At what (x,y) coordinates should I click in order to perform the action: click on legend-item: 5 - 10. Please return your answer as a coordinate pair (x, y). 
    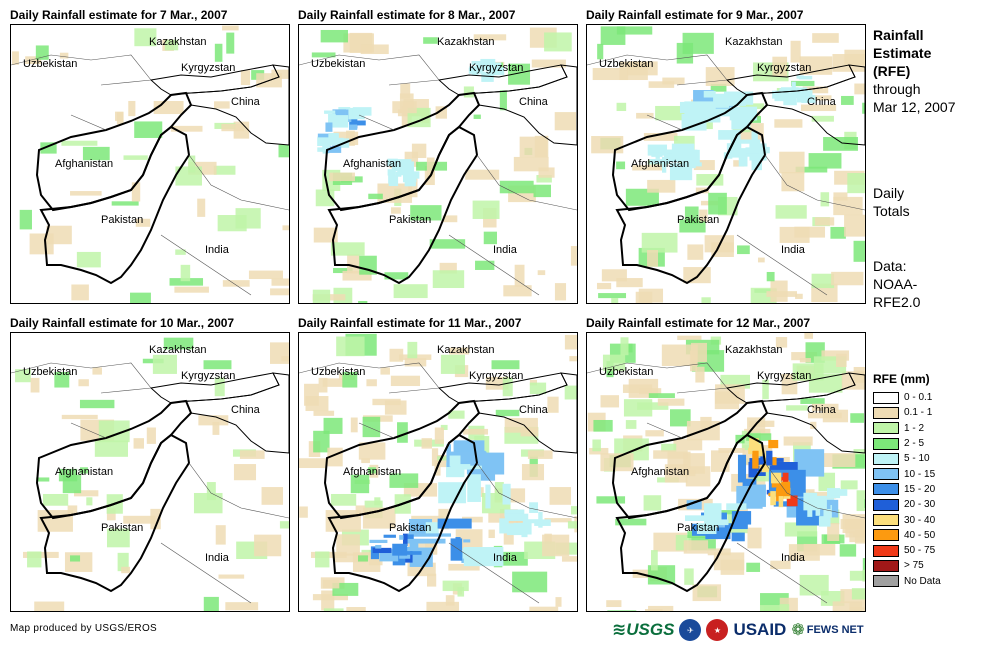
    Looking at the image, I should click on (923, 458).